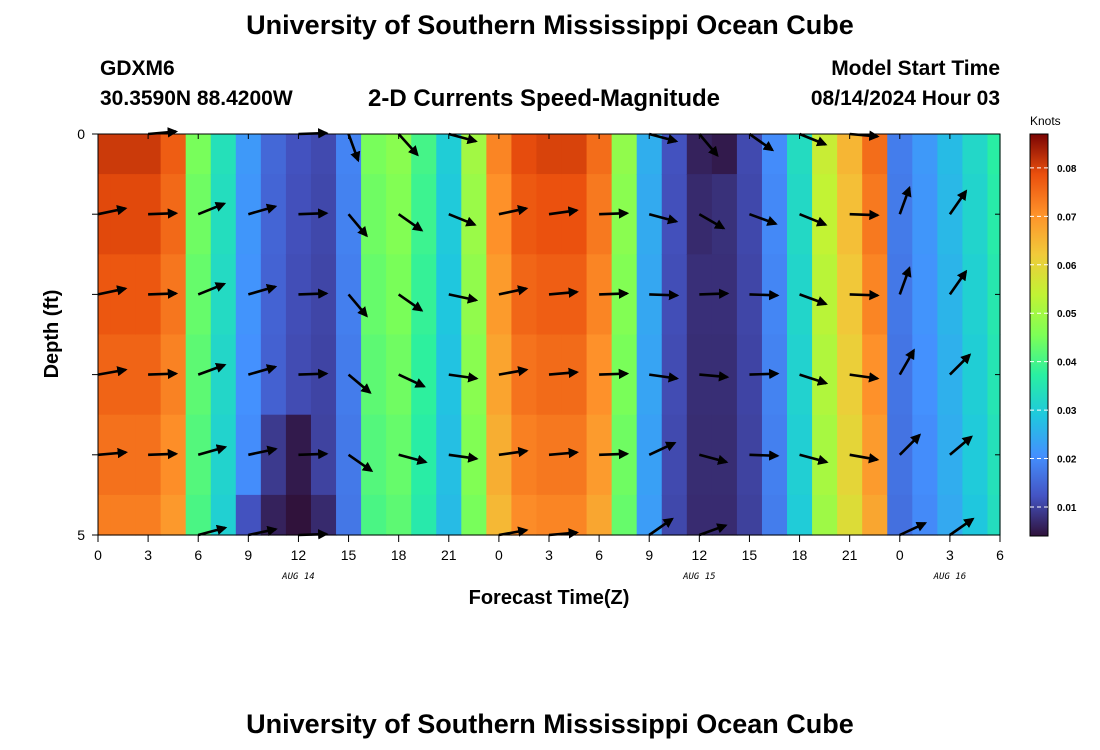  Describe the element at coordinates (196, 98) in the screenshot. I see `station-coordinates: 30.3590N 88.4200W` at that location.